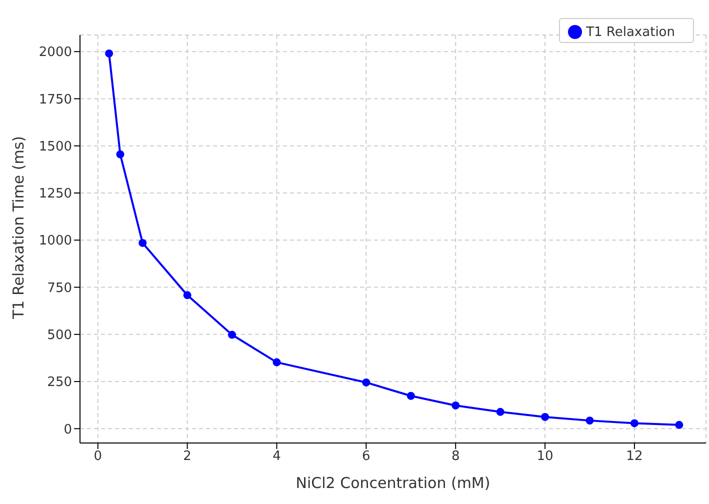 Image resolution: width=709 pixels, height=504 pixels. What do you see at coordinates (55, 146) in the screenshot?
I see `y-tick-label: 1500` at bounding box center [55, 146].